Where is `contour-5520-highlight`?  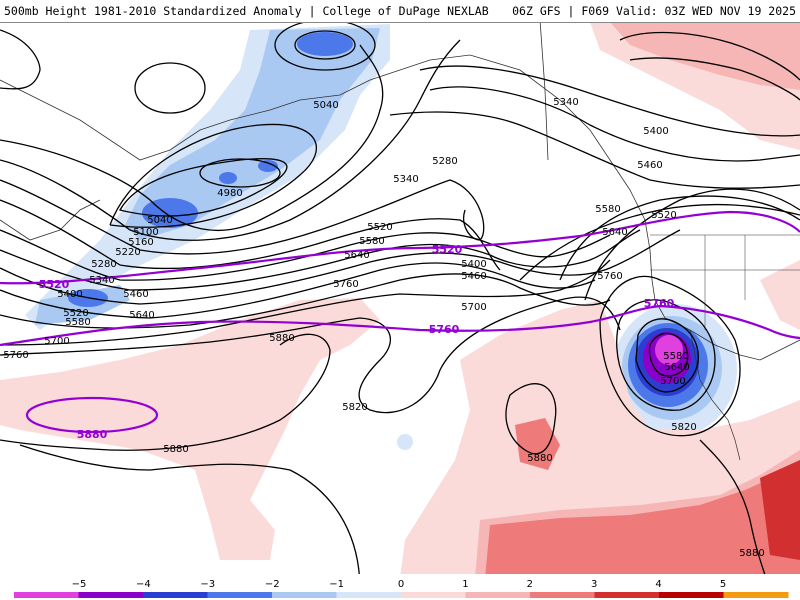 contour-5520-highlight is located at coordinates (400, 247).